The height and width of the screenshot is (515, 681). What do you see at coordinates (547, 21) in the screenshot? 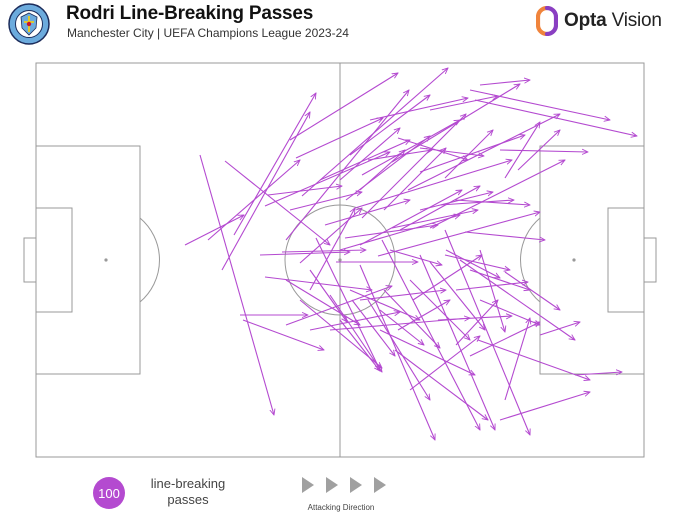
I see `opta-logo-icon` at bounding box center [547, 21].